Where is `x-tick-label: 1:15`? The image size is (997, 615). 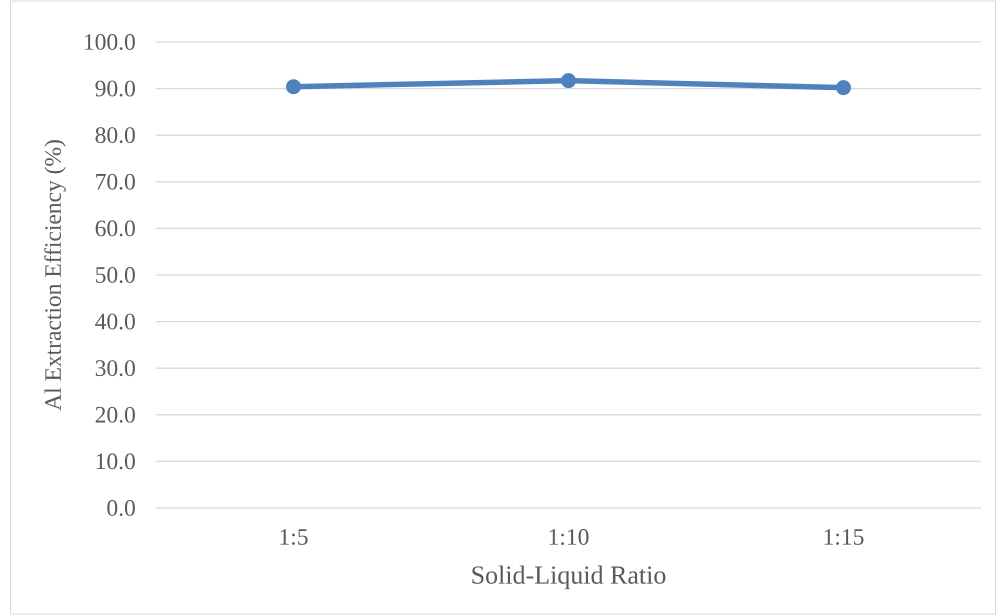 x-tick-label: 1:15 is located at coordinates (844, 537).